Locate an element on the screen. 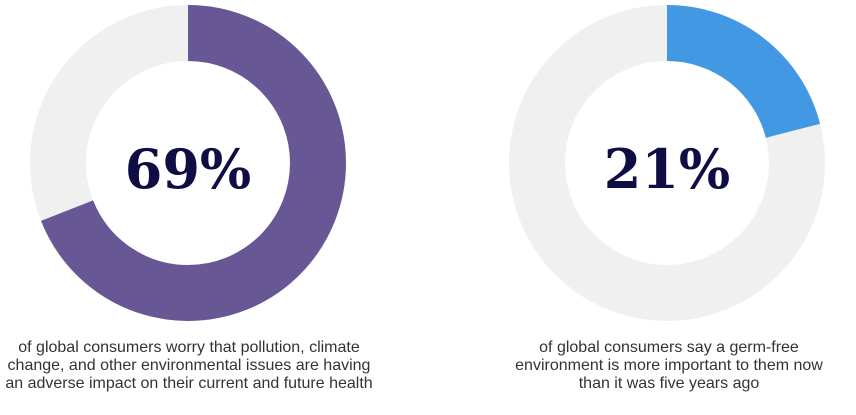 The image size is (856, 415). donut-left-percent: 69% is located at coordinates (188, 169).